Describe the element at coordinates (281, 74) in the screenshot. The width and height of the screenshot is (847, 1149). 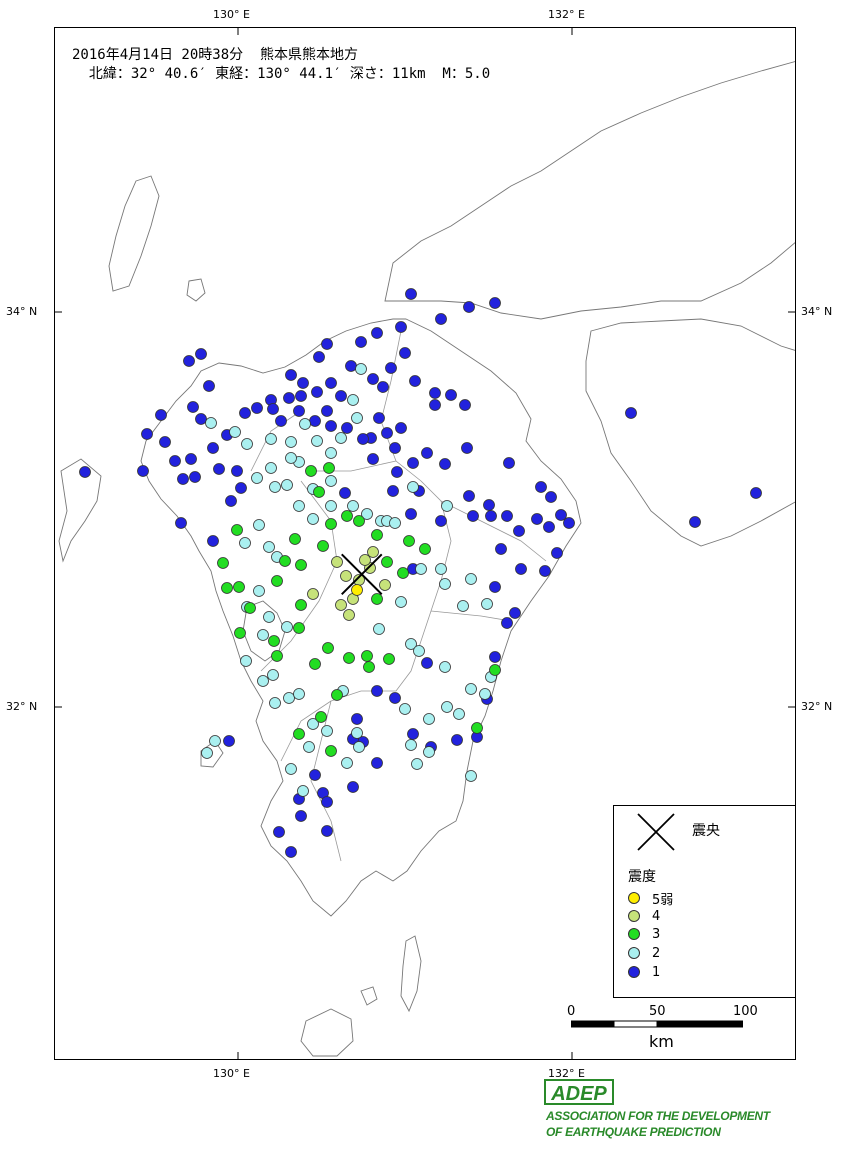
I see `event-location-depth-magnitude: 北緯：32° 40.6′ 東経：130° 44.1′ 深さ：11km M：5.0` at that location.